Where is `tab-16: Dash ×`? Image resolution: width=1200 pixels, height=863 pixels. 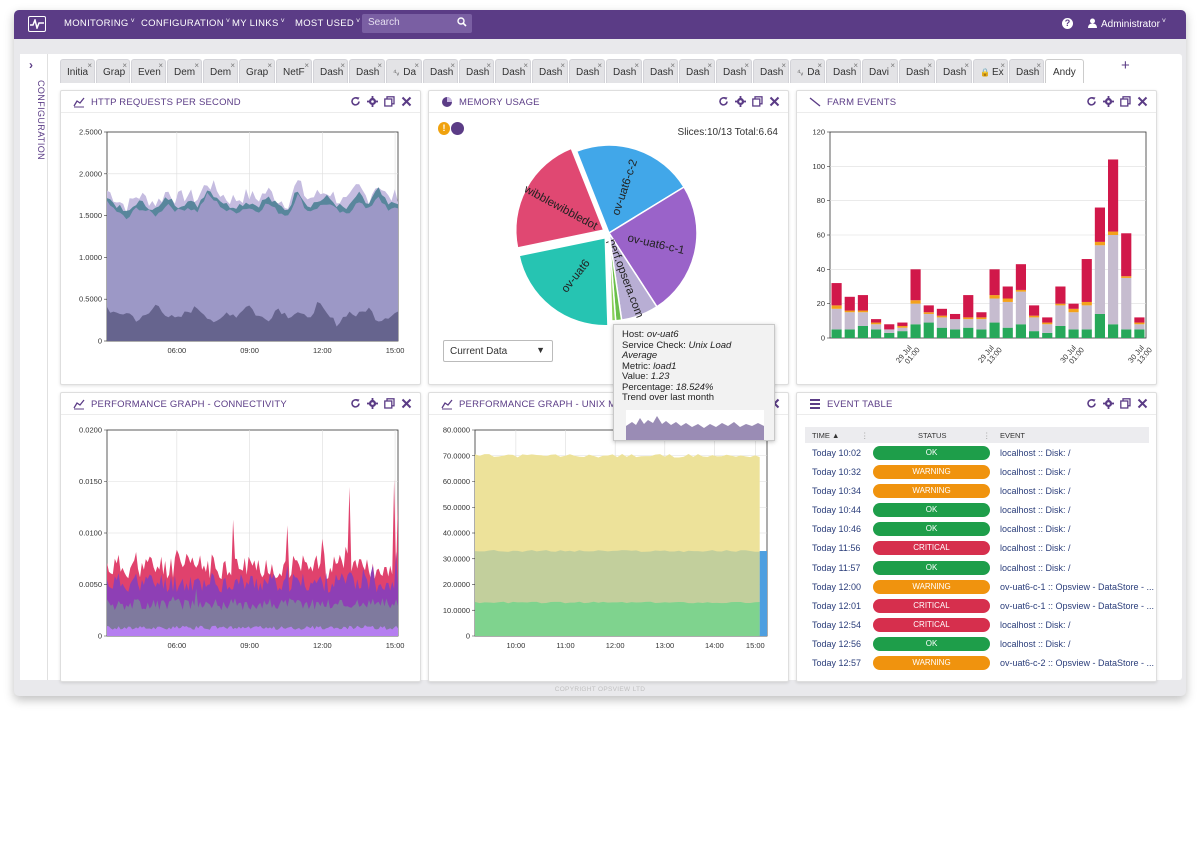 tab-16: Dash × is located at coordinates (660, 71).